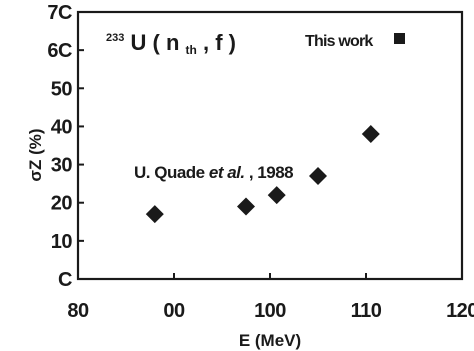  What do you see at coordinates (270, 297) in the screenshot?
I see `x-axis: 80 00 100 110 120` at bounding box center [270, 297].